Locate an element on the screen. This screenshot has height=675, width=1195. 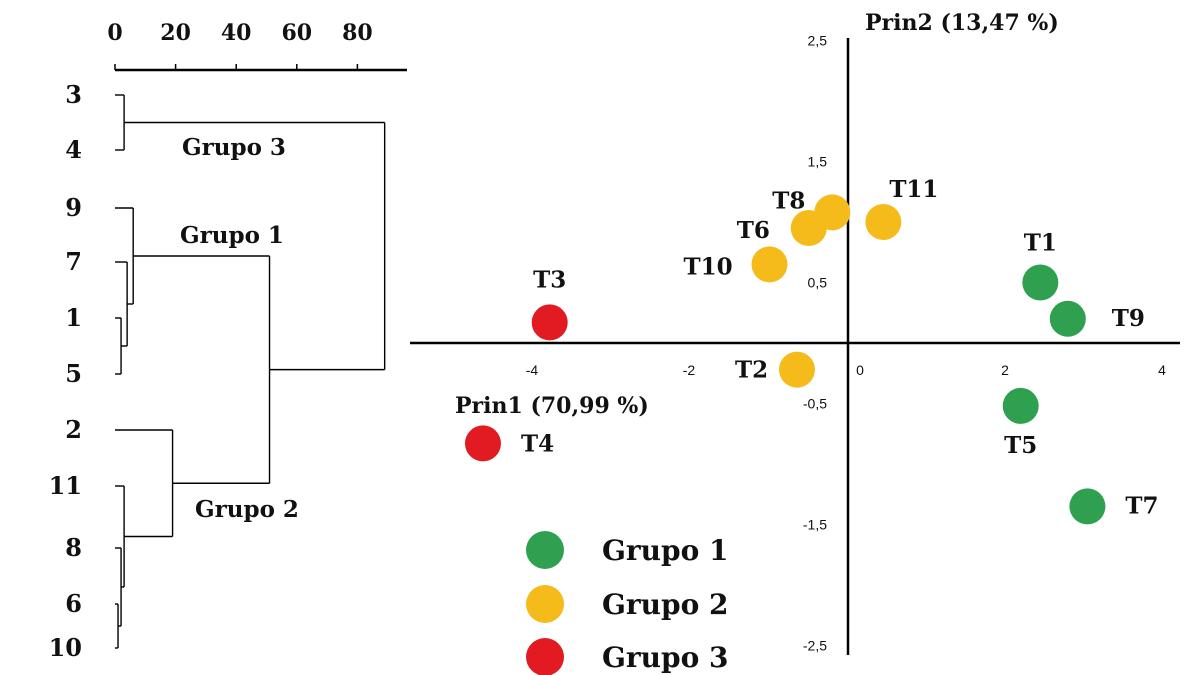
dendrogram-leaf-label: 5 is located at coordinates (73, 373).